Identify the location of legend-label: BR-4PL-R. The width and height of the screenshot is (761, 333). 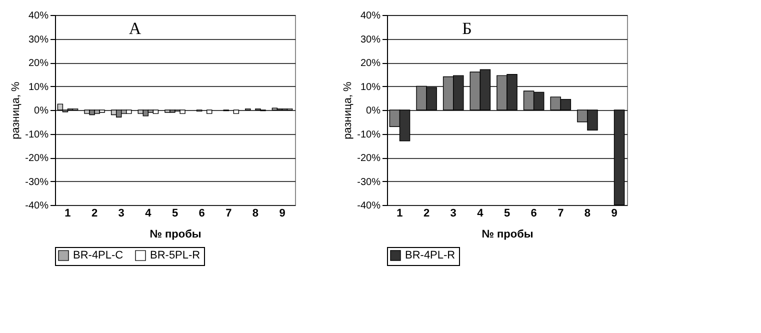
(430, 256).